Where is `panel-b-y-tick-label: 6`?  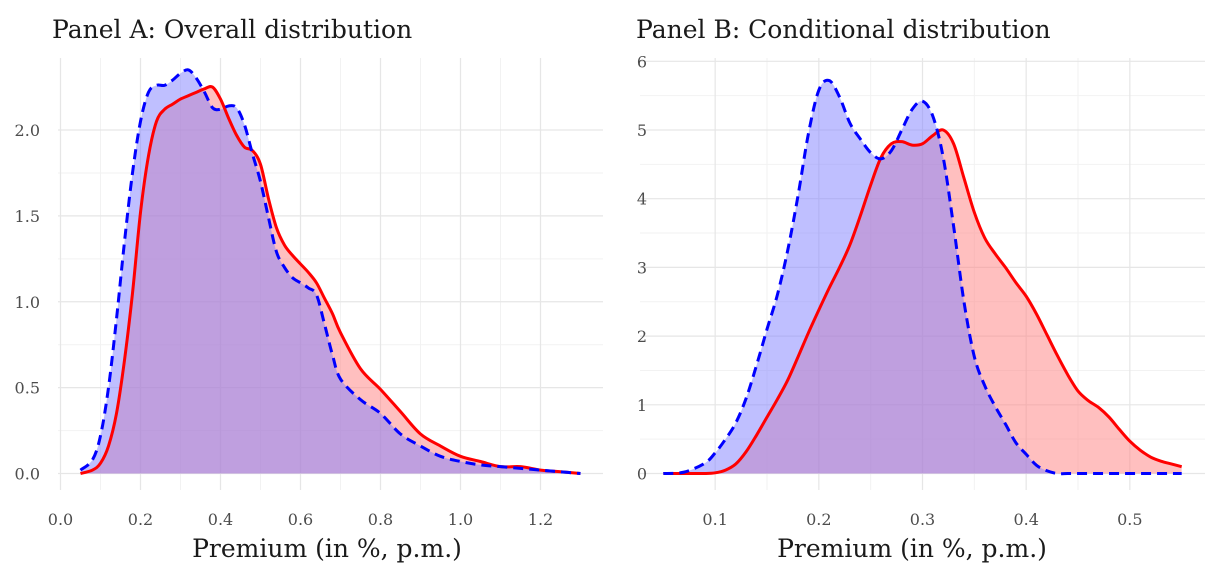
panel-b-y-tick-label: 6 is located at coordinates (642, 61).